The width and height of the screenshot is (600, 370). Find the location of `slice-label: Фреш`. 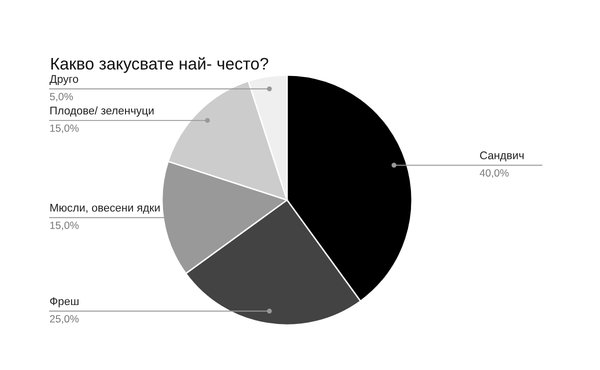

slice-label: Фреш is located at coordinates (64, 302).